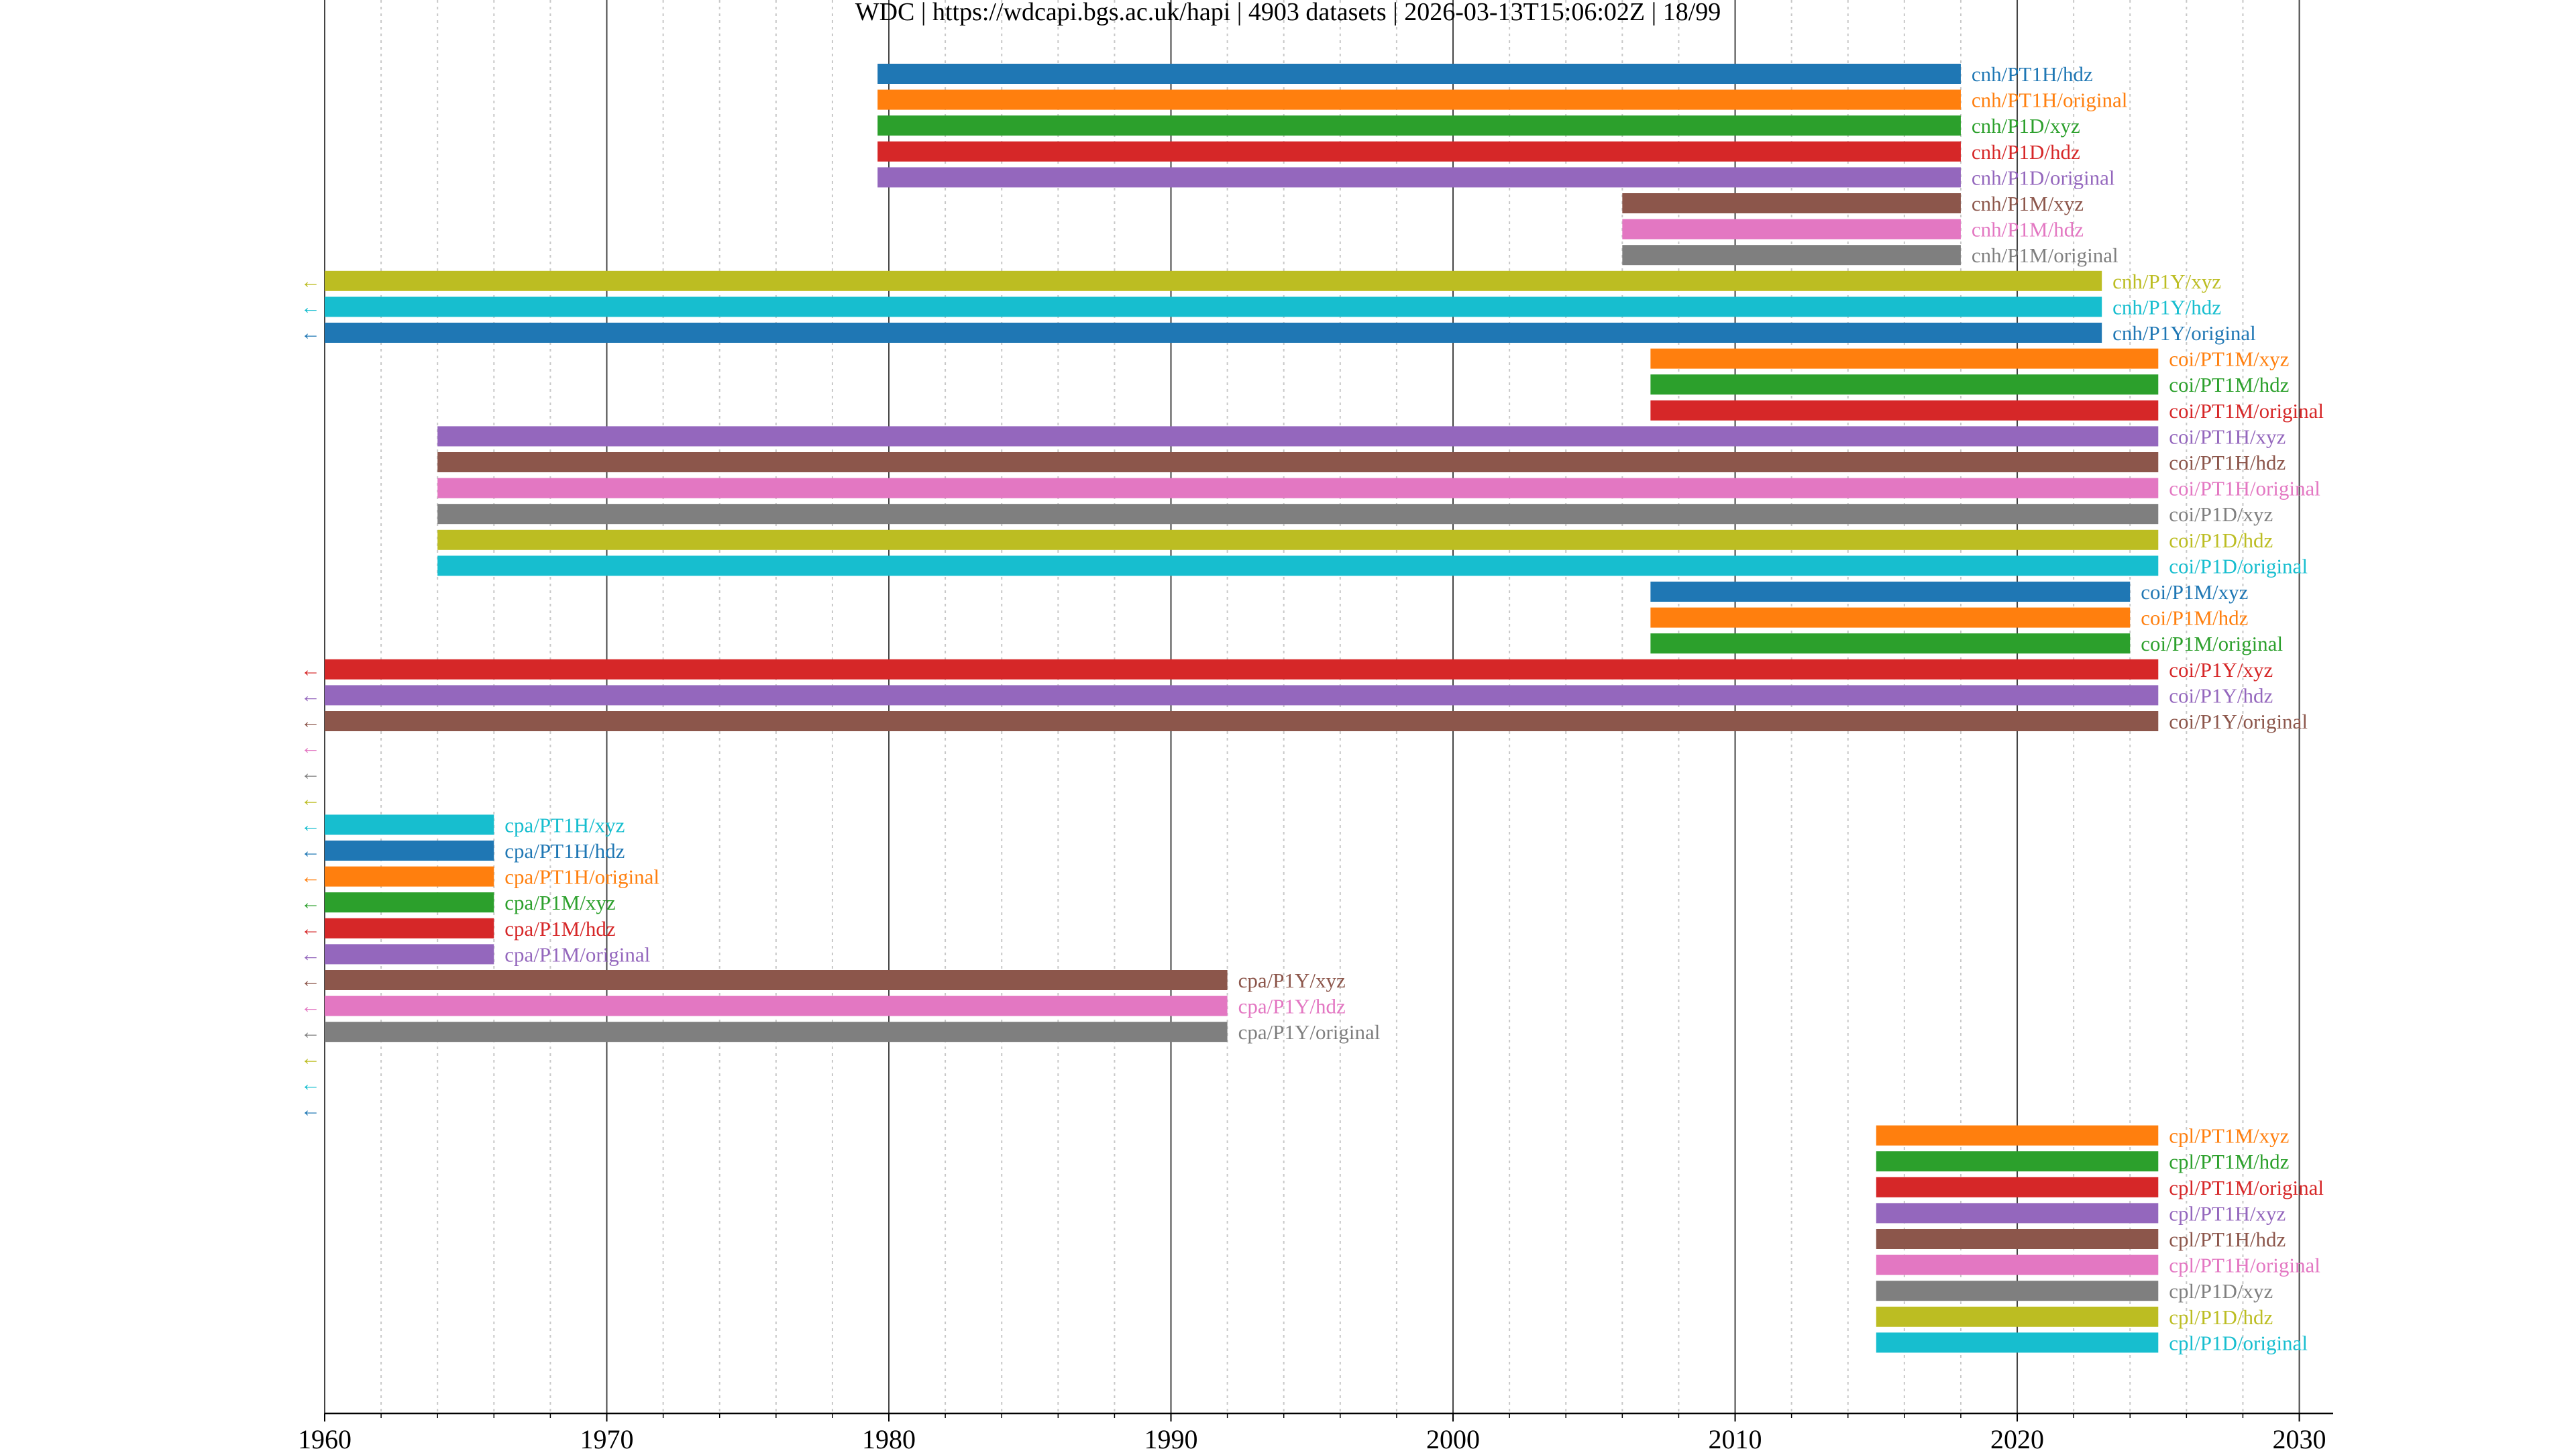 The height and width of the screenshot is (1449, 2576). I want to click on dataset-label: cpl/PT1M/xyz, so click(2229, 1136).